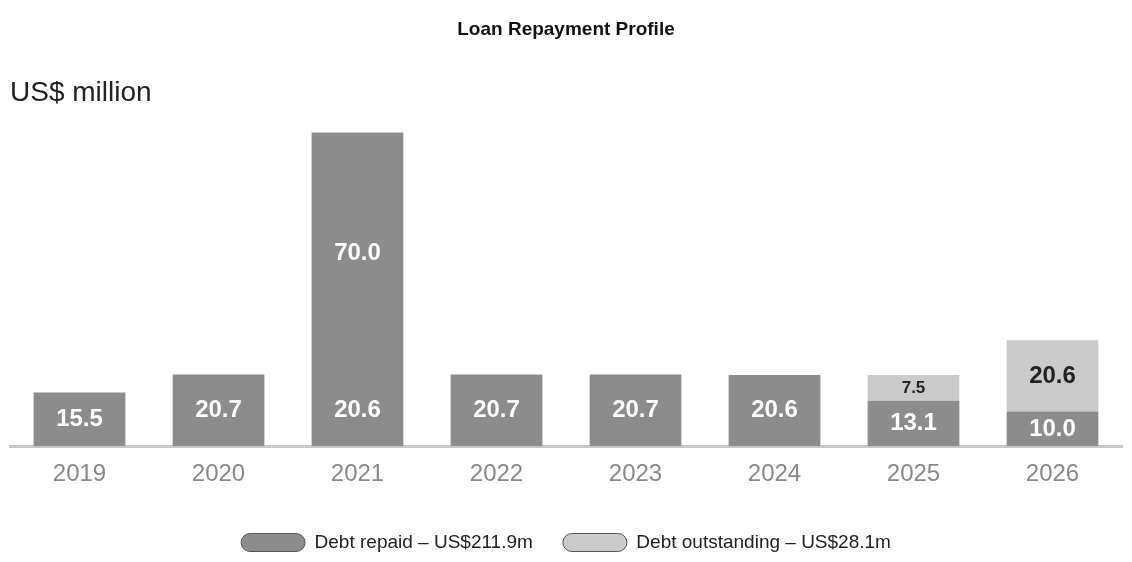  What do you see at coordinates (79, 473) in the screenshot?
I see `x-tick-label: 2019` at bounding box center [79, 473].